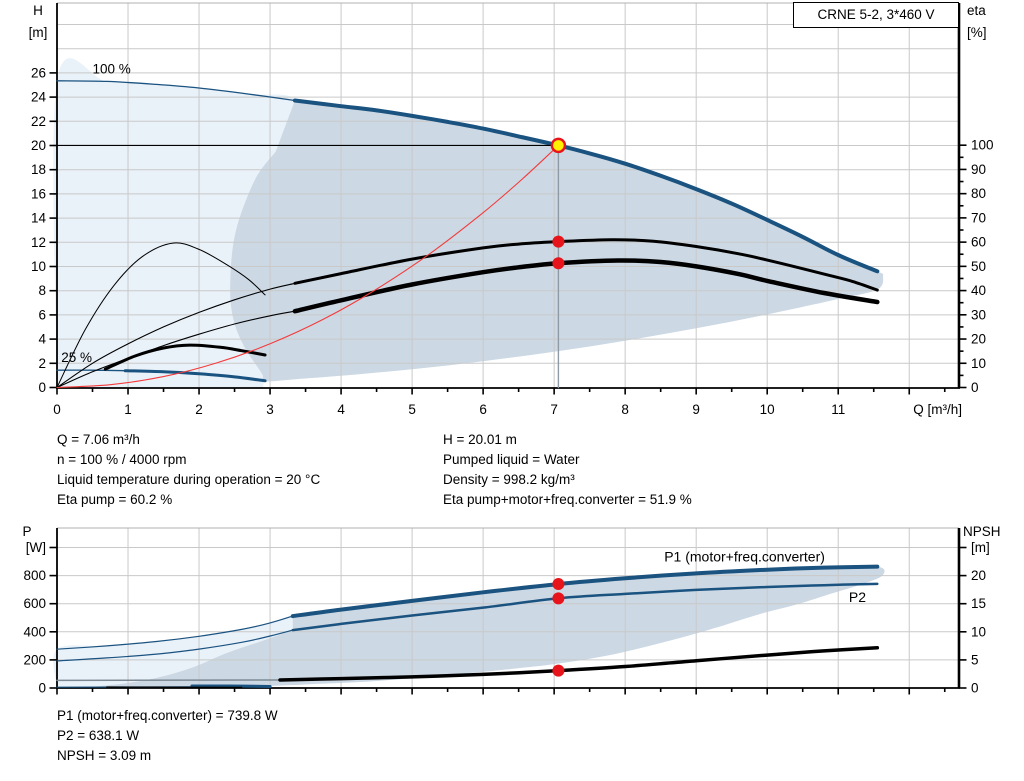  I want to click on svg-text: 80, so click(978, 193).